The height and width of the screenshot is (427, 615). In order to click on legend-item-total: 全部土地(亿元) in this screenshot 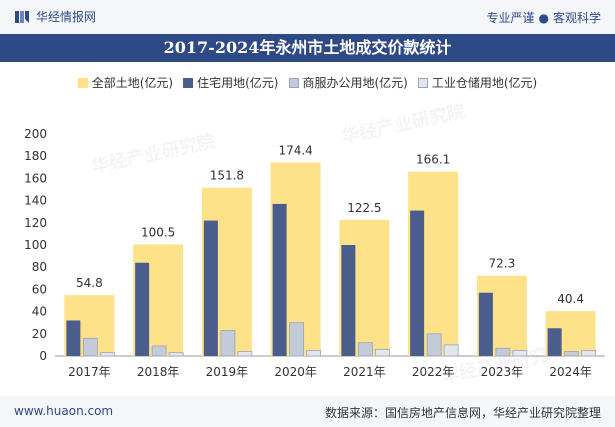, I will do `click(125, 82)`.